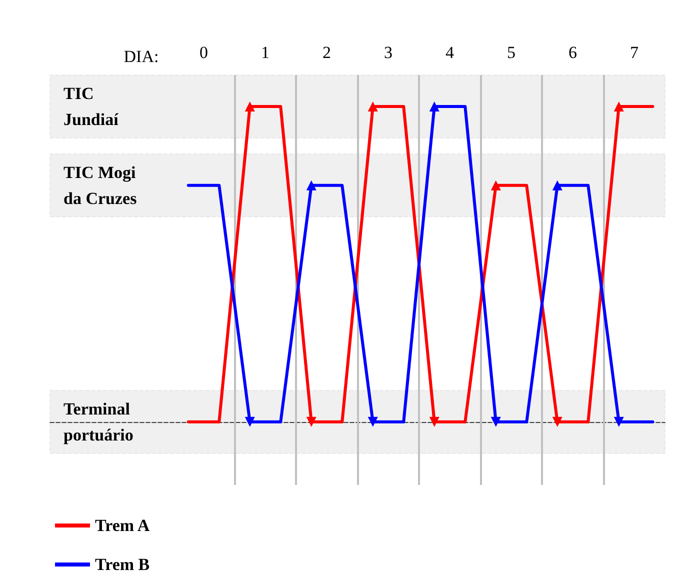 This screenshot has height=586, width=685. I want to click on x-tick-label: 2, so click(326, 52).